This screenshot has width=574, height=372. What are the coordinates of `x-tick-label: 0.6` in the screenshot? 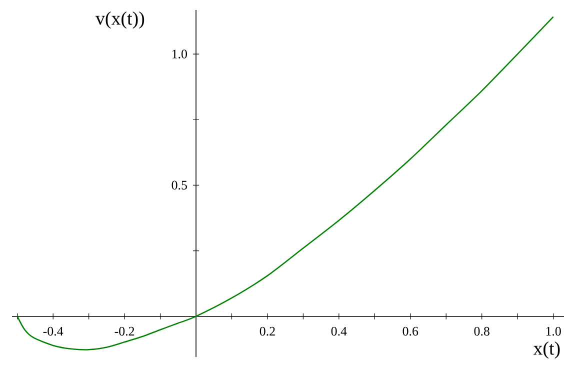 It's located at (410, 331).